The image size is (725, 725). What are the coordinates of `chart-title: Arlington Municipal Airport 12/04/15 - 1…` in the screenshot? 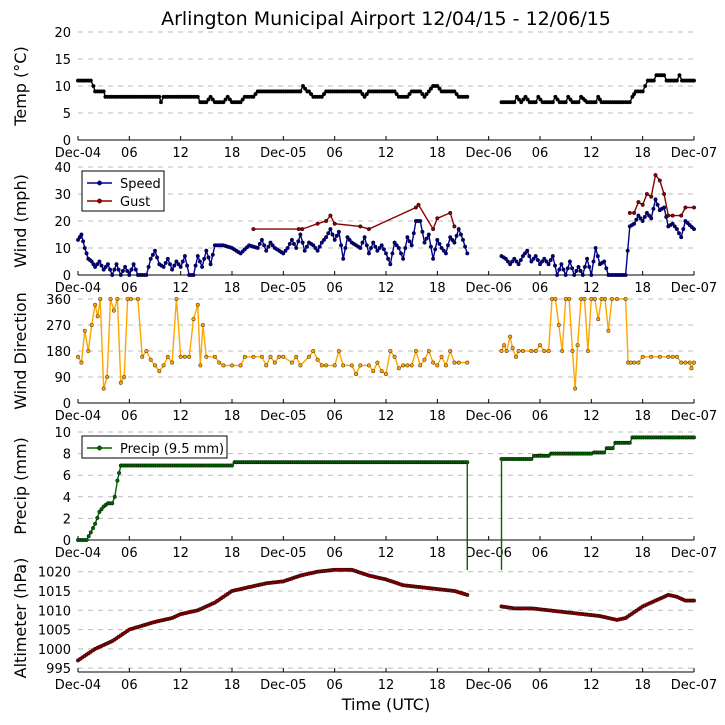 It's located at (386, 19).